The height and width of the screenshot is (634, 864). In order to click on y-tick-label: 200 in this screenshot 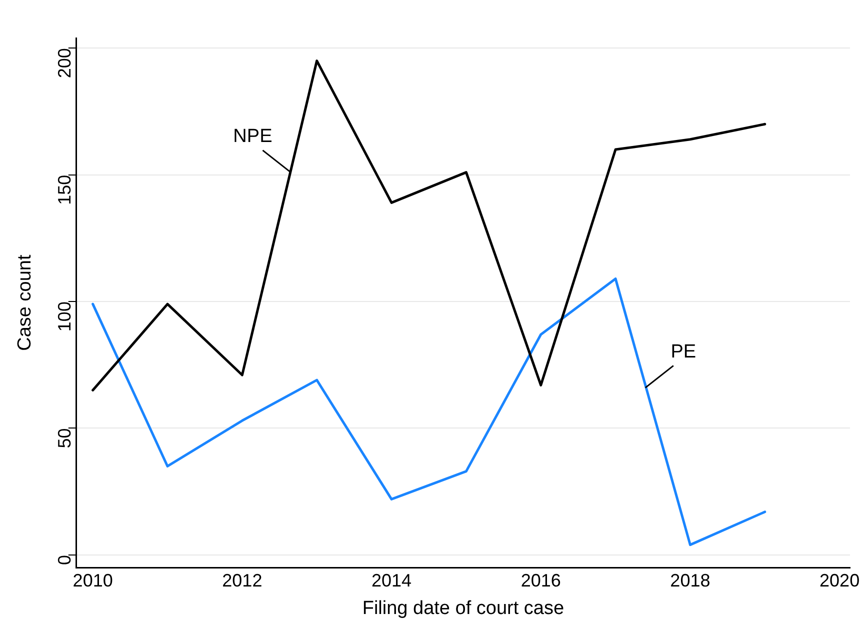, I will do `click(64, 63)`.